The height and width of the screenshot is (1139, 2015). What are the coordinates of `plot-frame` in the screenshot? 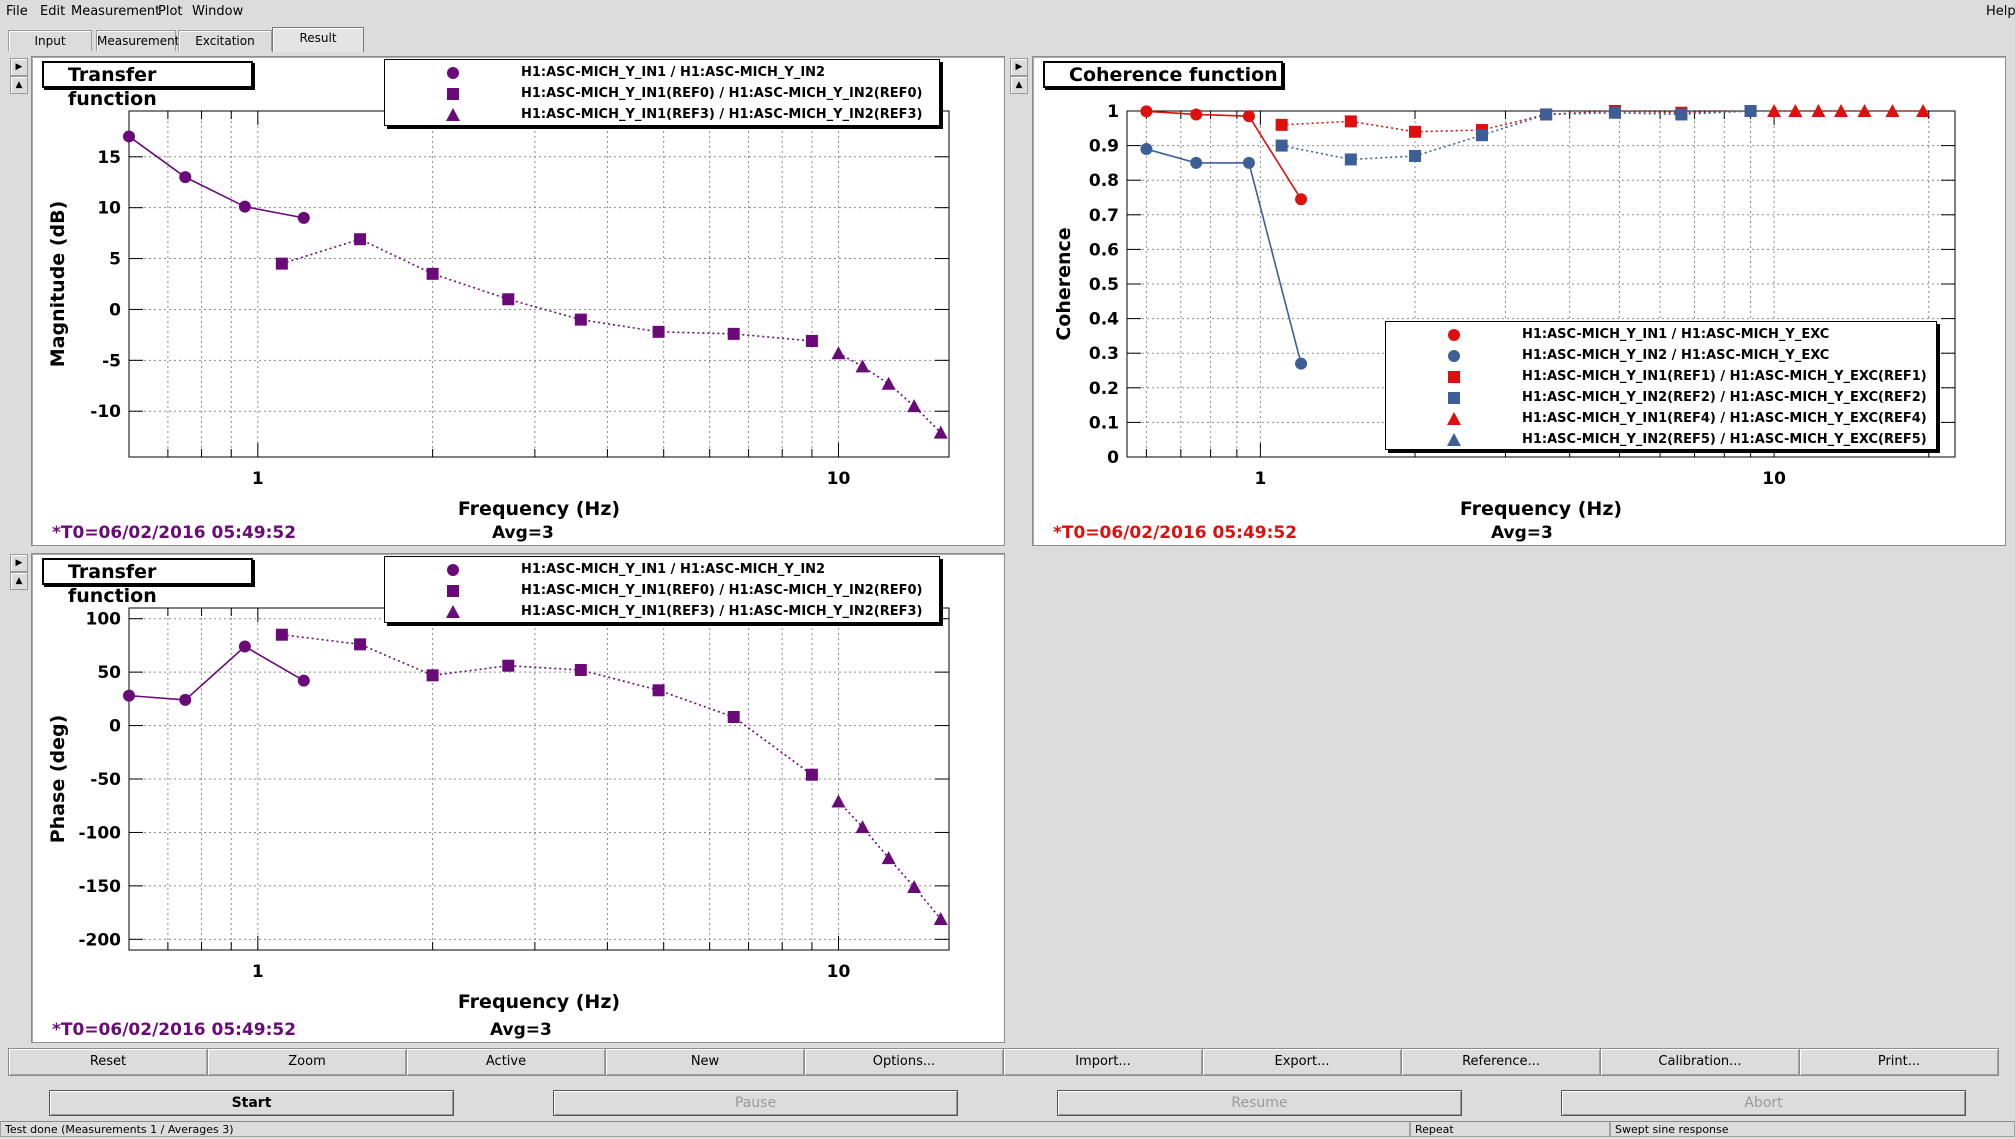 It's located at (539, 284).